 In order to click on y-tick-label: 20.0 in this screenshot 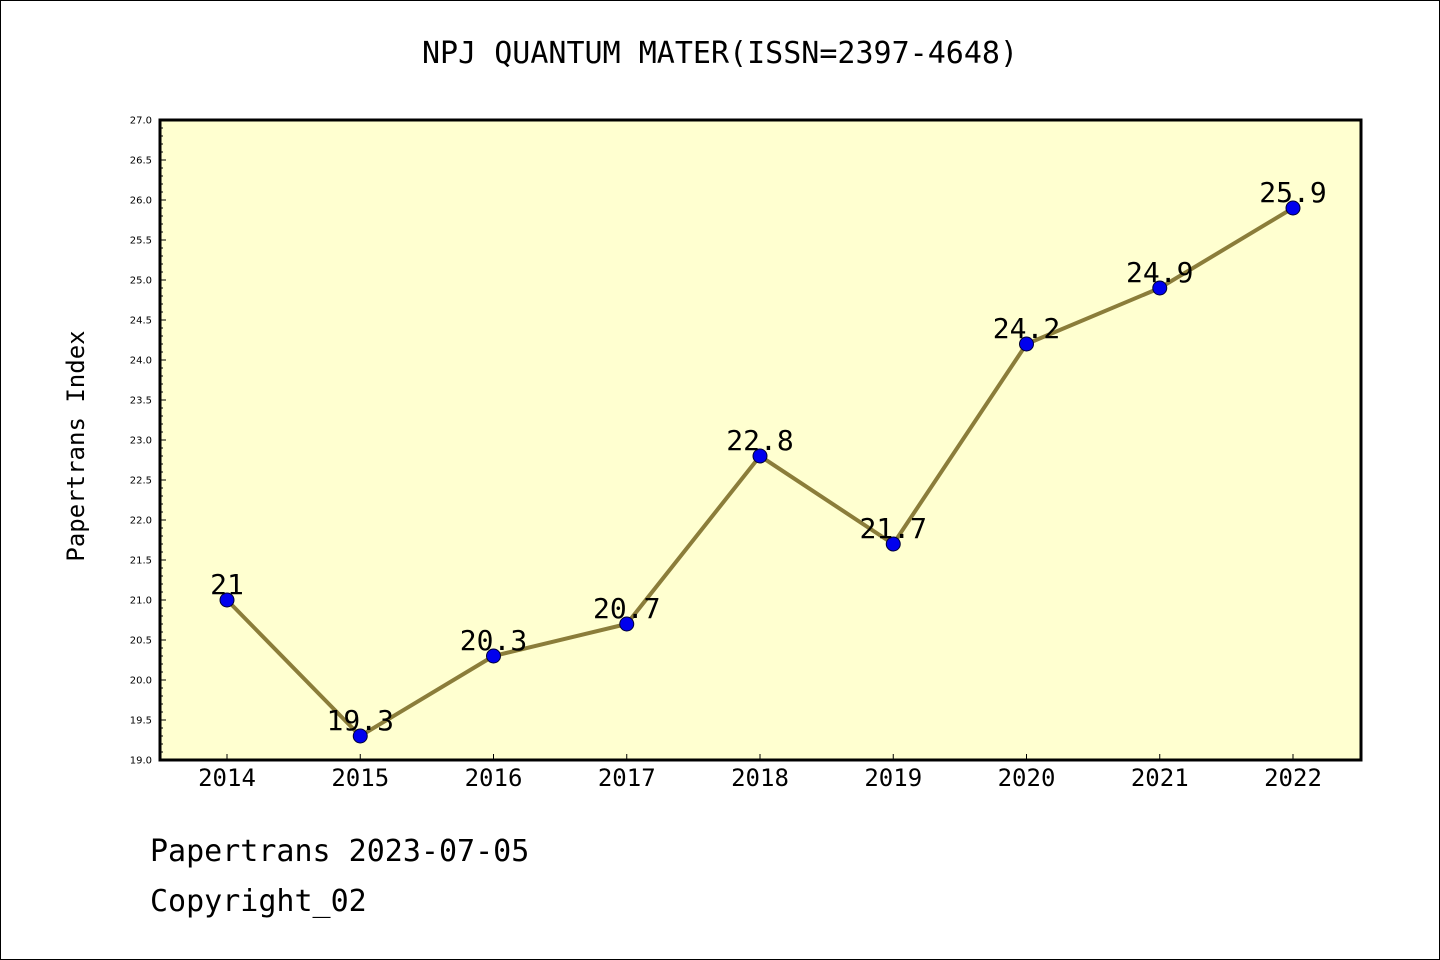, I will do `click(141, 681)`.